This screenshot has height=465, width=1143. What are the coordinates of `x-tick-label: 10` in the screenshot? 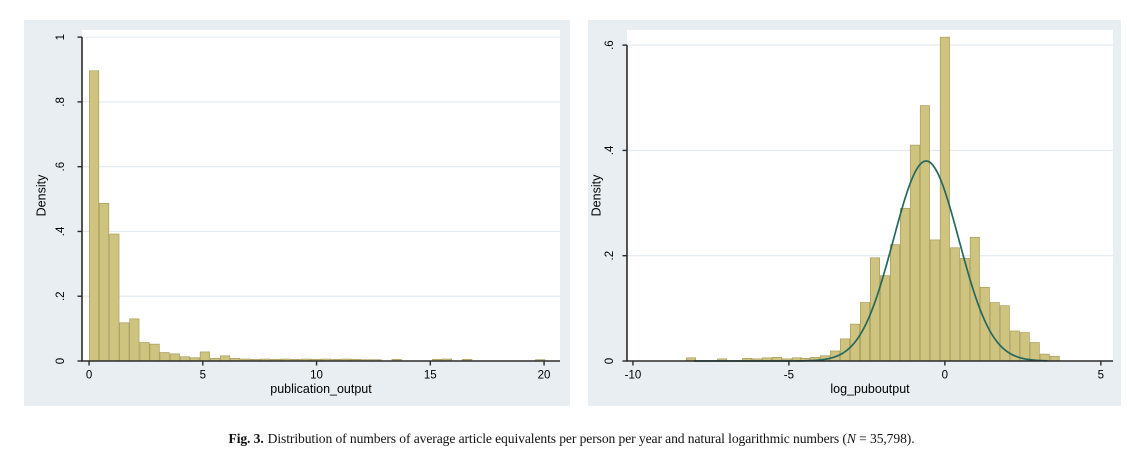 It's located at (316, 376).